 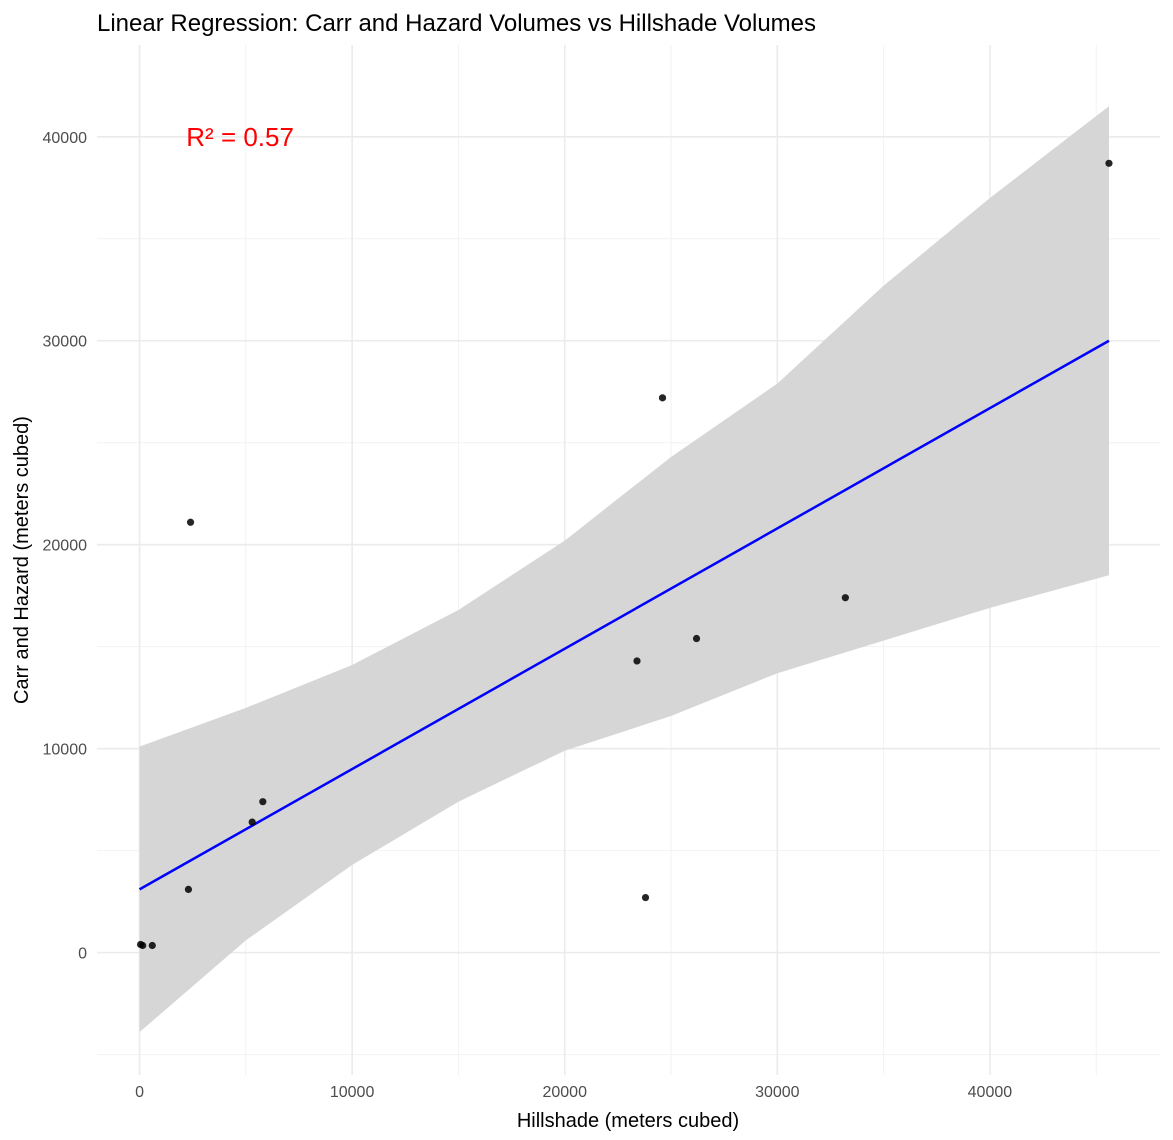 What do you see at coordinates (990, 1092) in the screenshot?
I see `x-tick-label: 40000` at bounding box center [990, 1092].